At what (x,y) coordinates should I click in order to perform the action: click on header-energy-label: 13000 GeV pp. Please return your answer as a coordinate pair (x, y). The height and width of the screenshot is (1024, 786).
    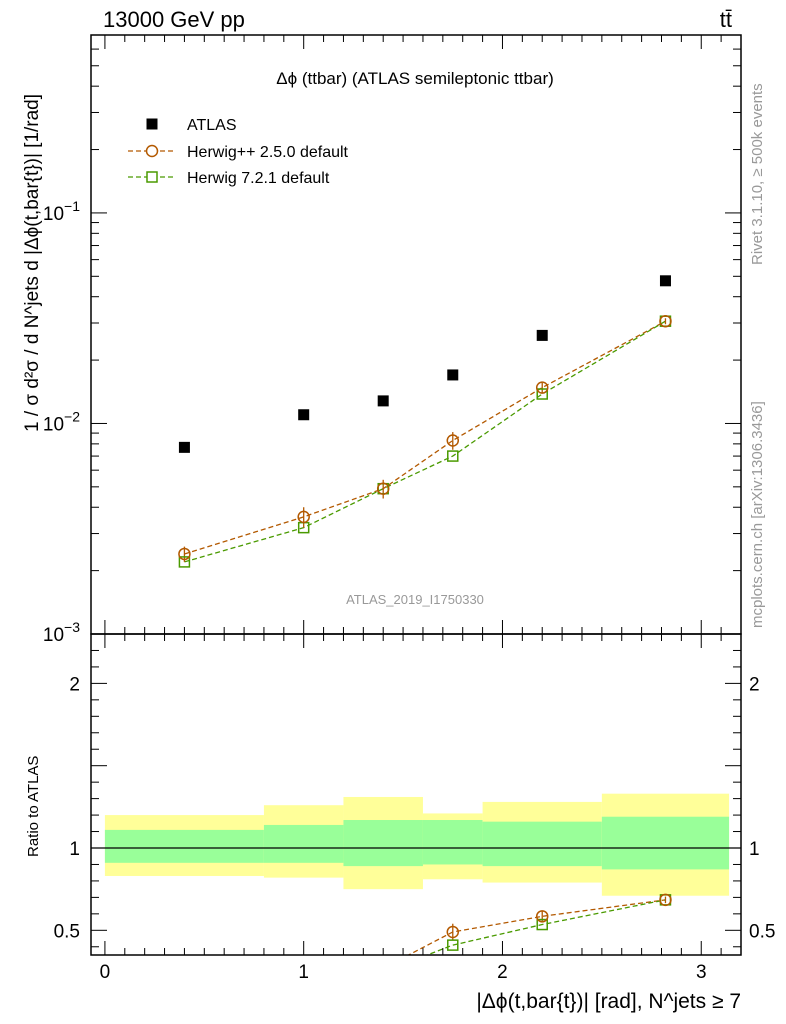
    Looking at the image, I should click on (174, 19).